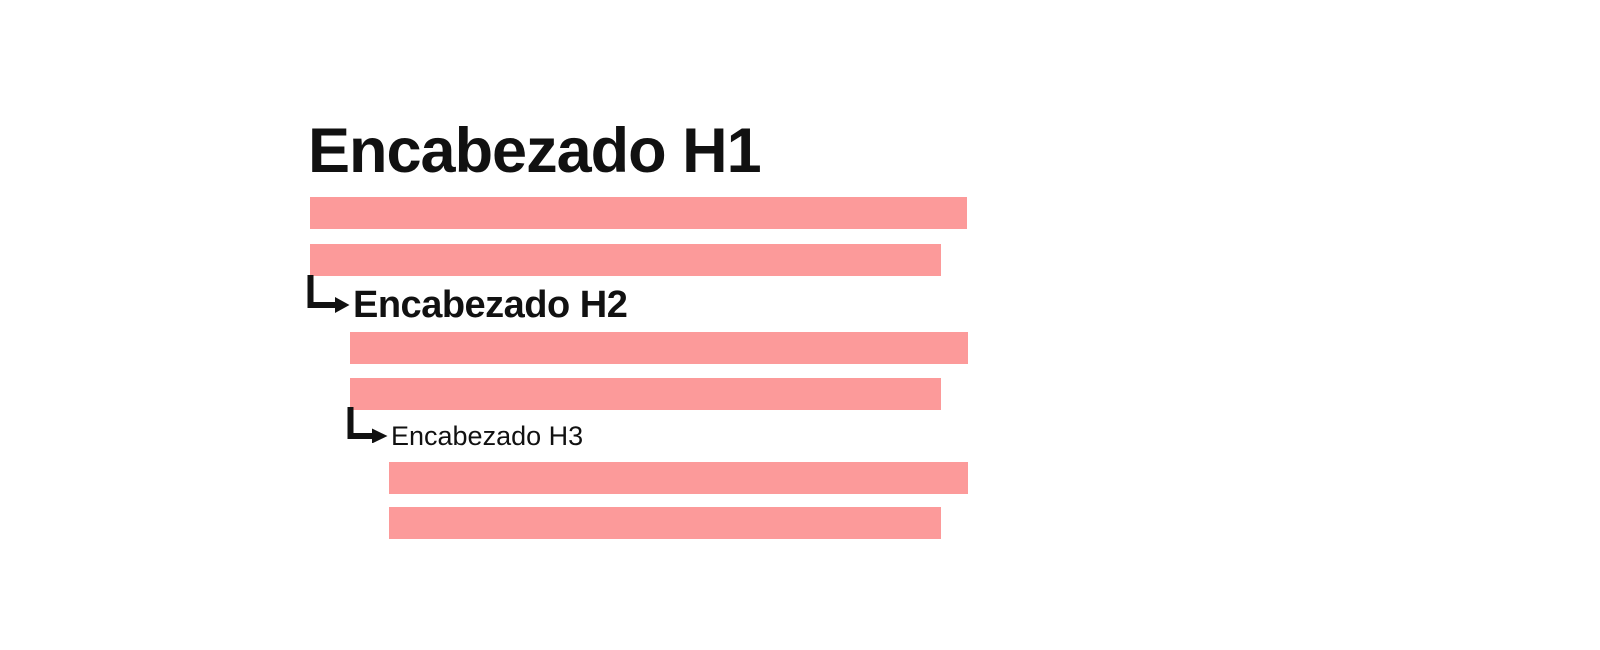 This screenshot has height=650, width=1600. I want to click on heading-h3-label: Encabezado H3, so click(487, 436).